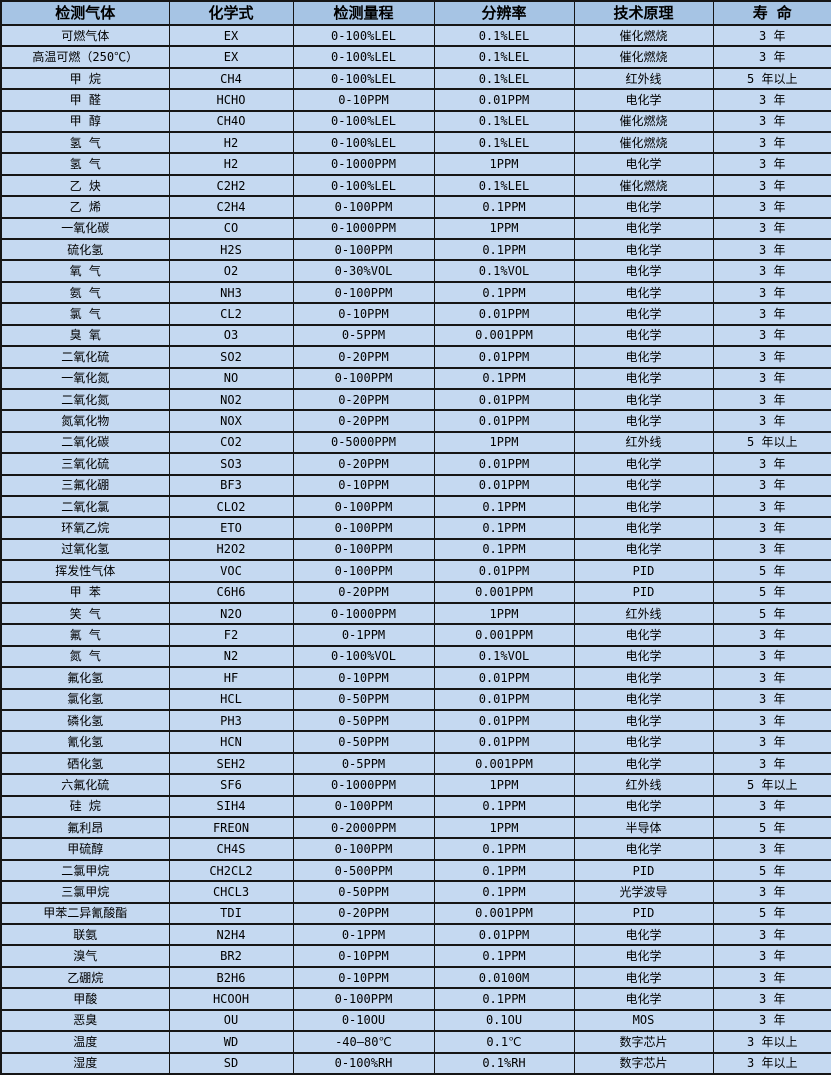 Image resolution: width=831 pixels, height=1075 pixels. I want to click on range-cell: 0-10OU, so click(363, 1020).